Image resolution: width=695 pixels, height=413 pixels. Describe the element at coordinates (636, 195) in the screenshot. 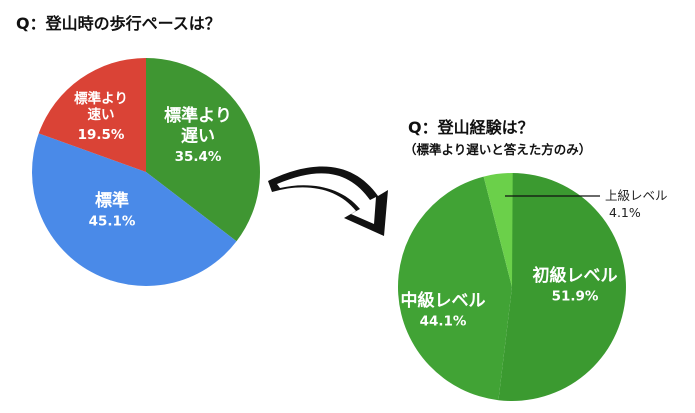

I see `pie2-label-2: 上級レベル` at that location.